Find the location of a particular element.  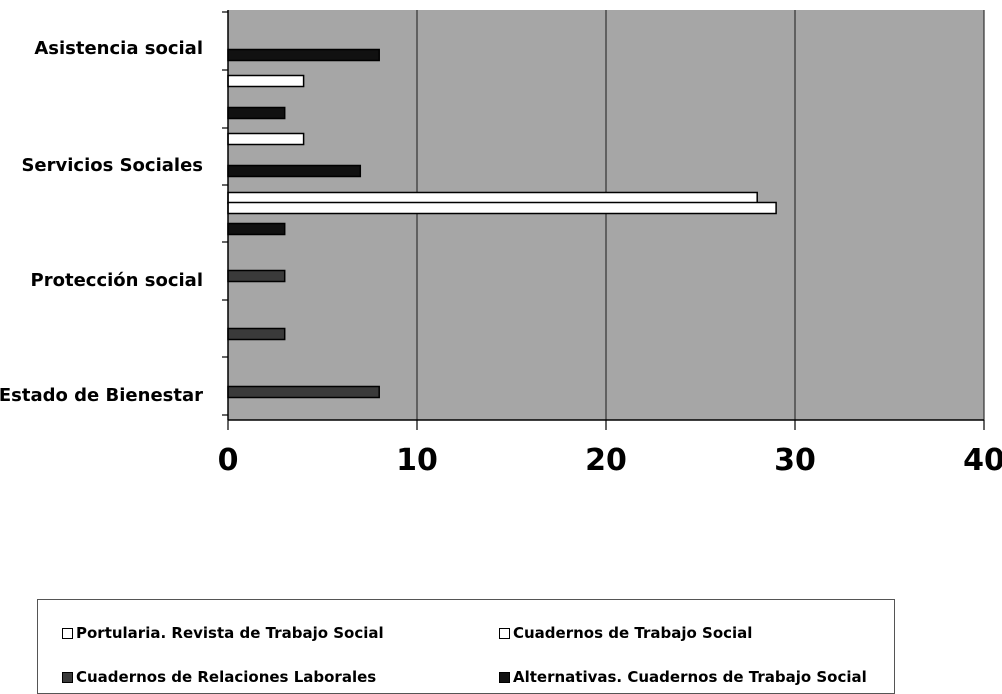

x-tick-label: 20 is located at coordinates (606, 460).